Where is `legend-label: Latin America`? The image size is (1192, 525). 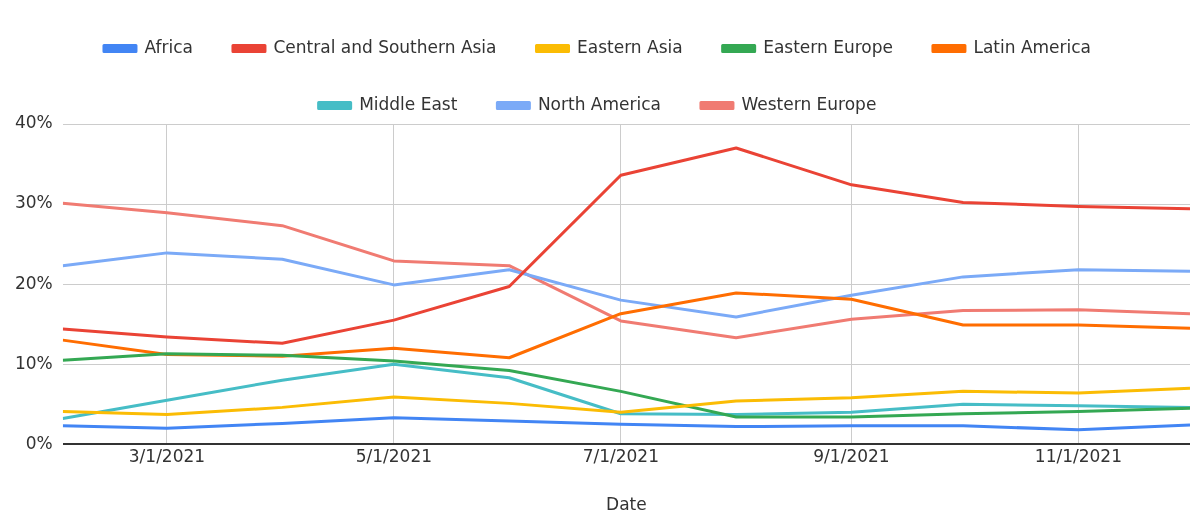
legend-label: Latin America is located at coordinates (1032, 46).